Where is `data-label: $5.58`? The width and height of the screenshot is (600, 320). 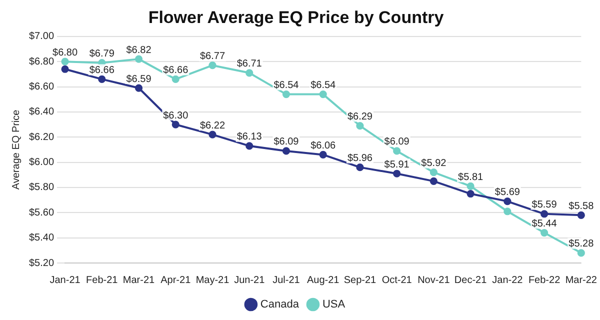
data-label: $5.58 is located at coordinates (581, 206).